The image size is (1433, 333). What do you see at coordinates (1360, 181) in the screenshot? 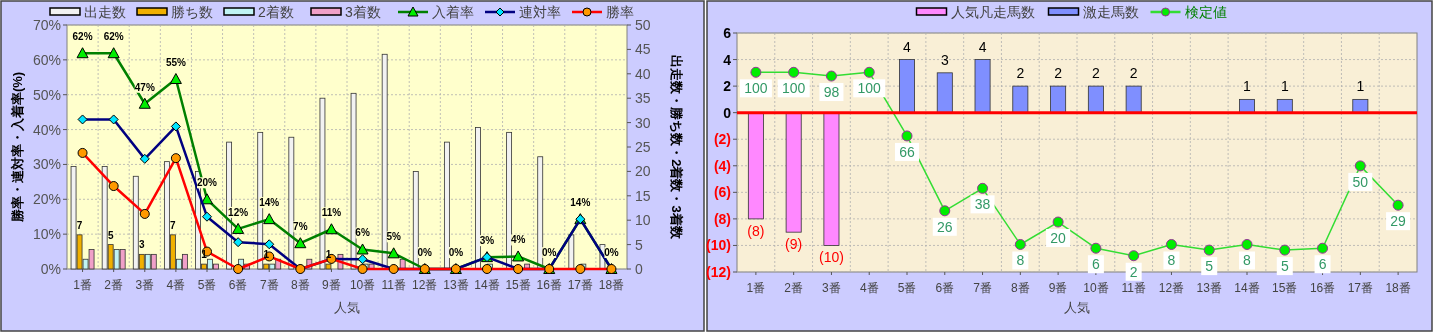
I see `data-label: 50` at bounding box center [1360, 181].